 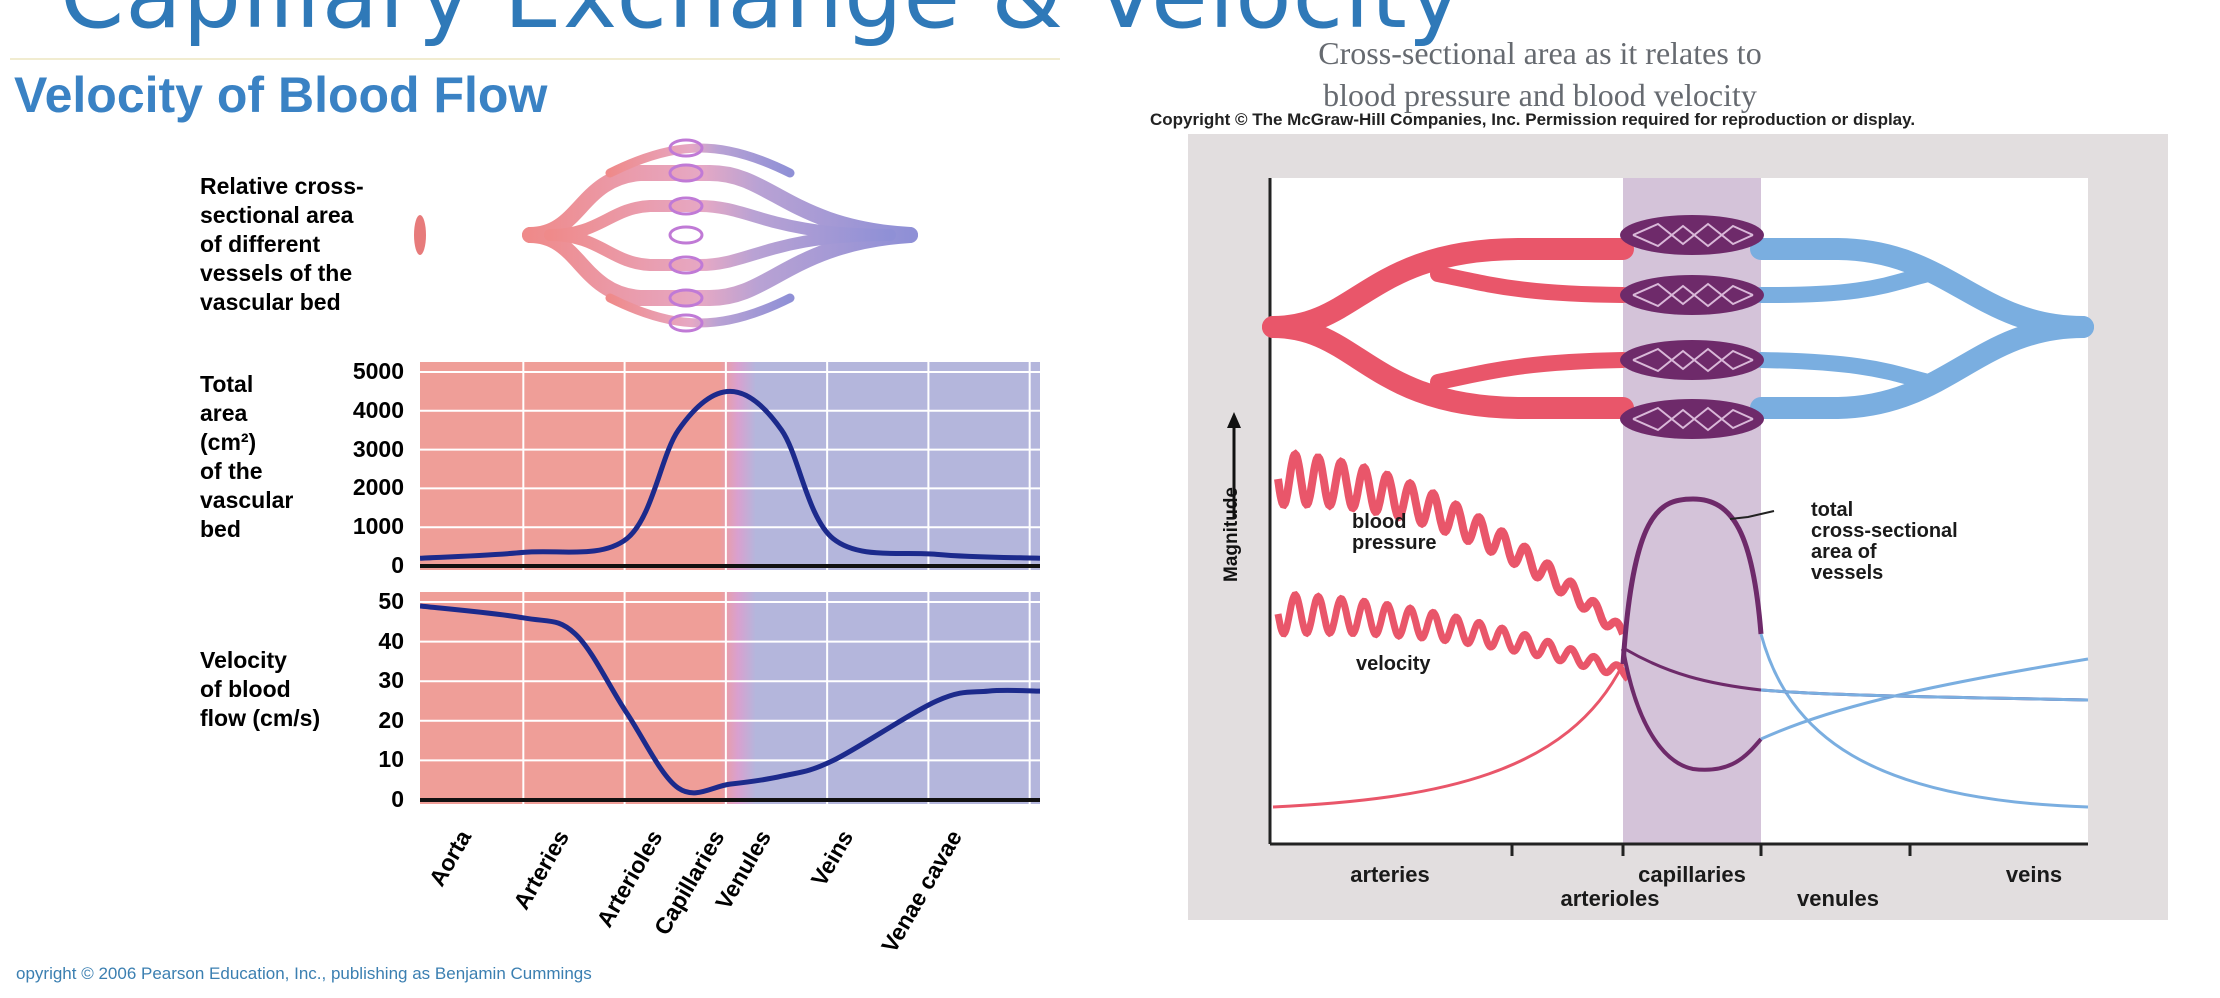 What do you see at coordinates (246, 457) in the screenshot?
I see `area-chart-label: Total area (cm²) of the vascular bed` at bounding box center [246, 457].